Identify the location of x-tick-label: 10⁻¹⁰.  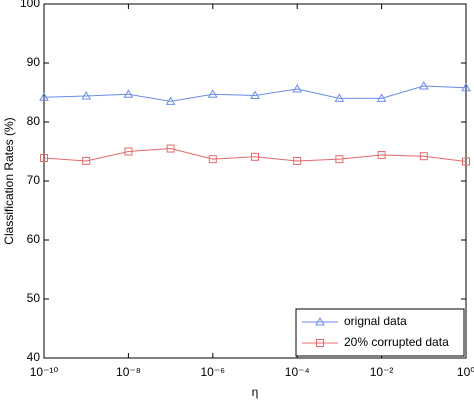
(44, 372).